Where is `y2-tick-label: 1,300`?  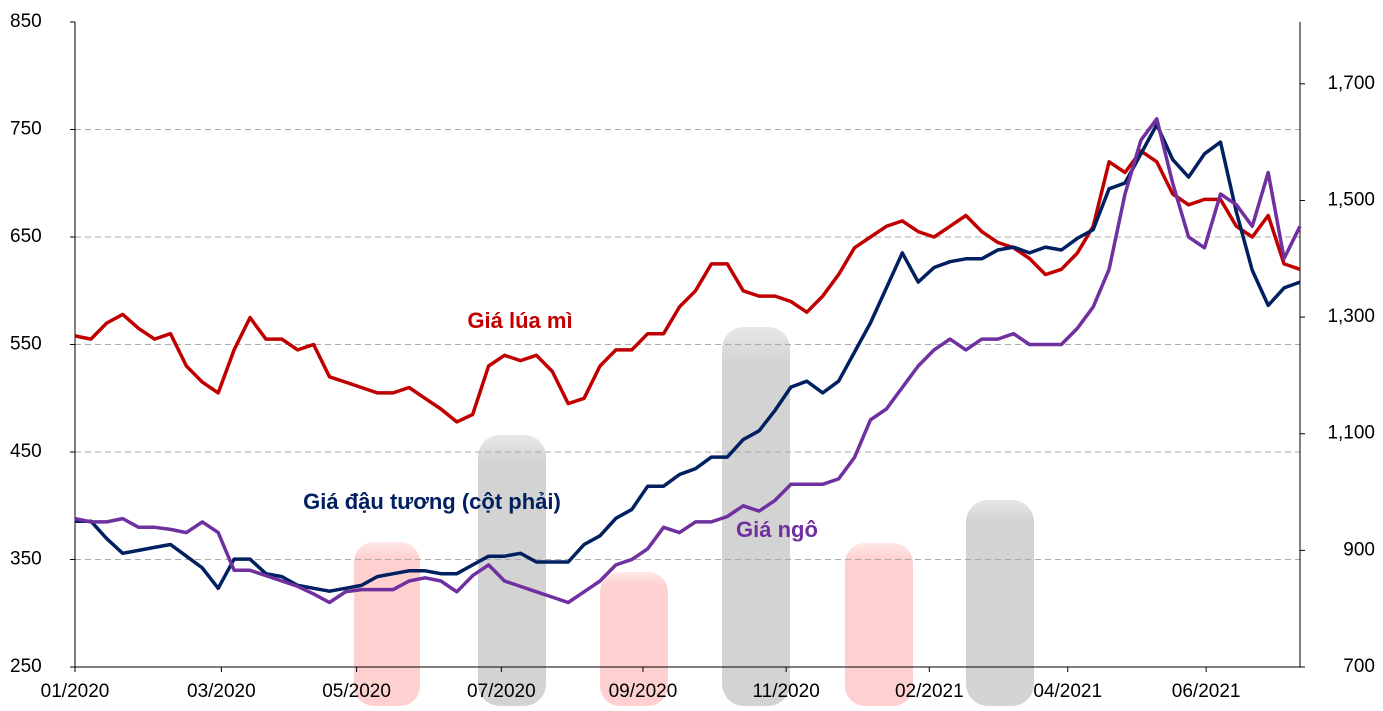 y2-tick-label: 1,300 is located at coordinates (1351, 316).